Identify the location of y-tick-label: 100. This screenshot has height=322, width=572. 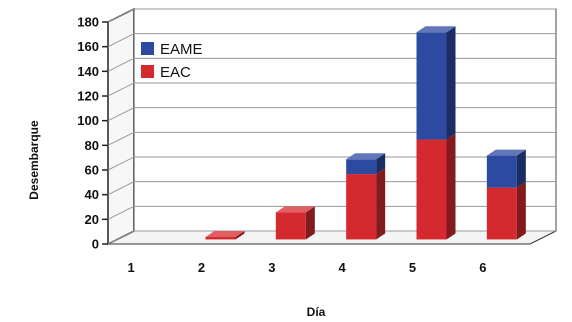
(88, 120).